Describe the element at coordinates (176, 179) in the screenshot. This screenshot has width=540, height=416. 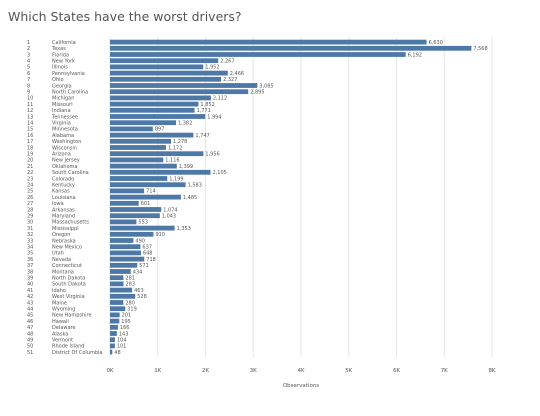
I see `bar-value-label: 1,199` at that location.